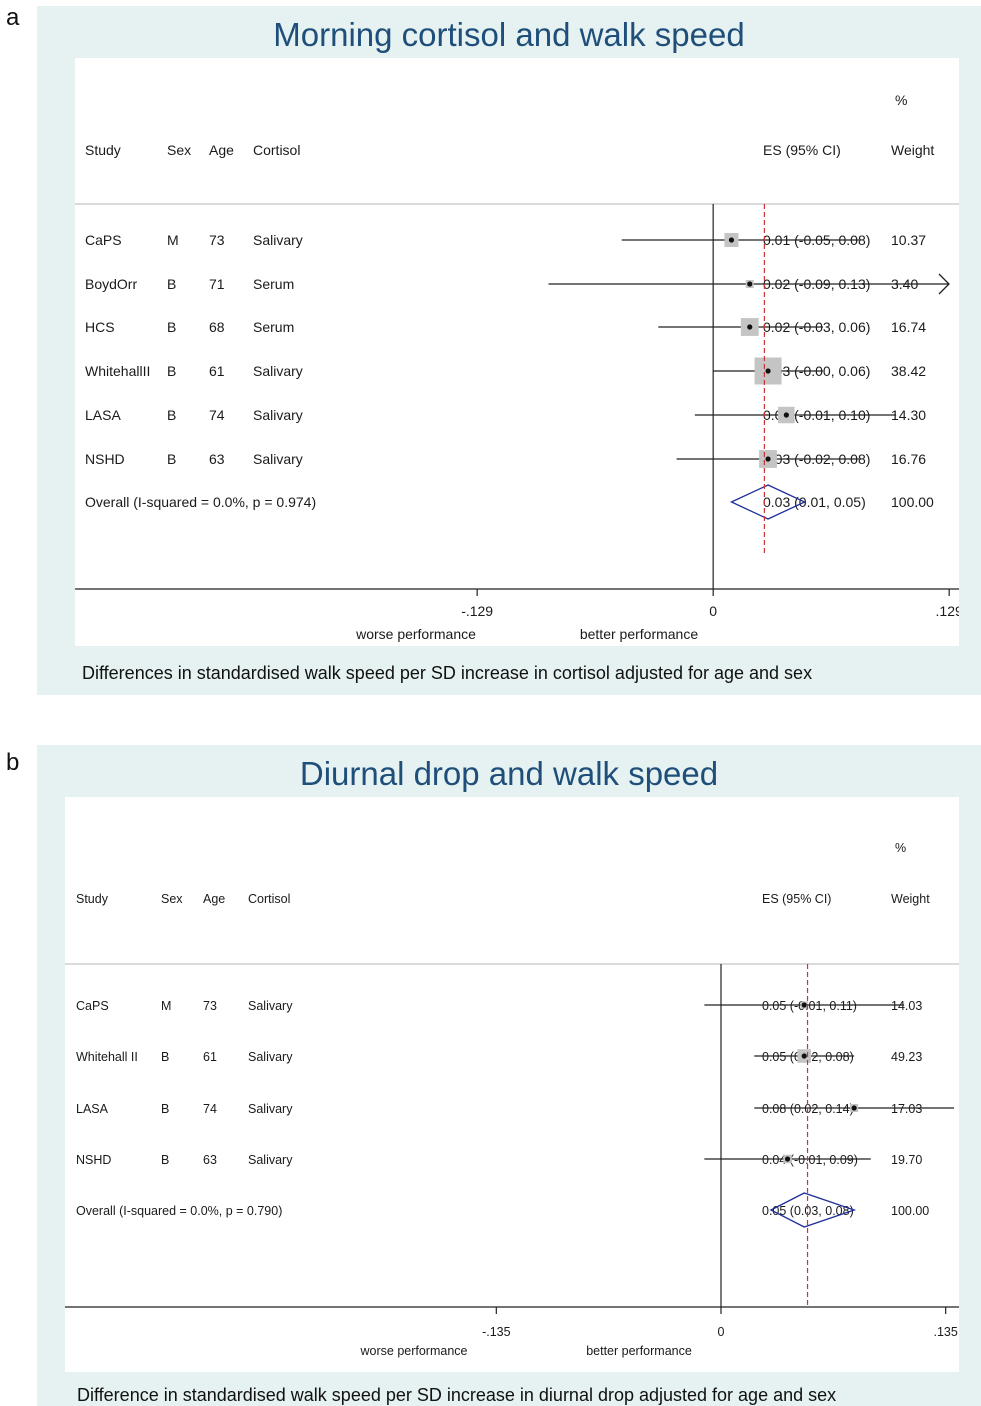 Image resolution: width=981 pixels, height=1406 pixels. I want to click on row-age: 71, so click(217, 284).